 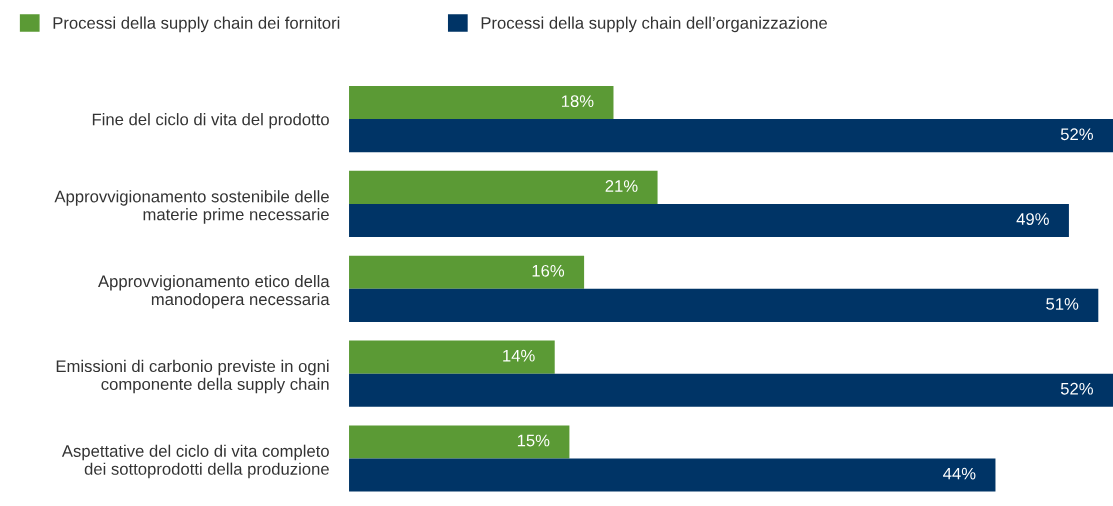 I want to click on data-label: 49%, so click(x=1032, y=219).